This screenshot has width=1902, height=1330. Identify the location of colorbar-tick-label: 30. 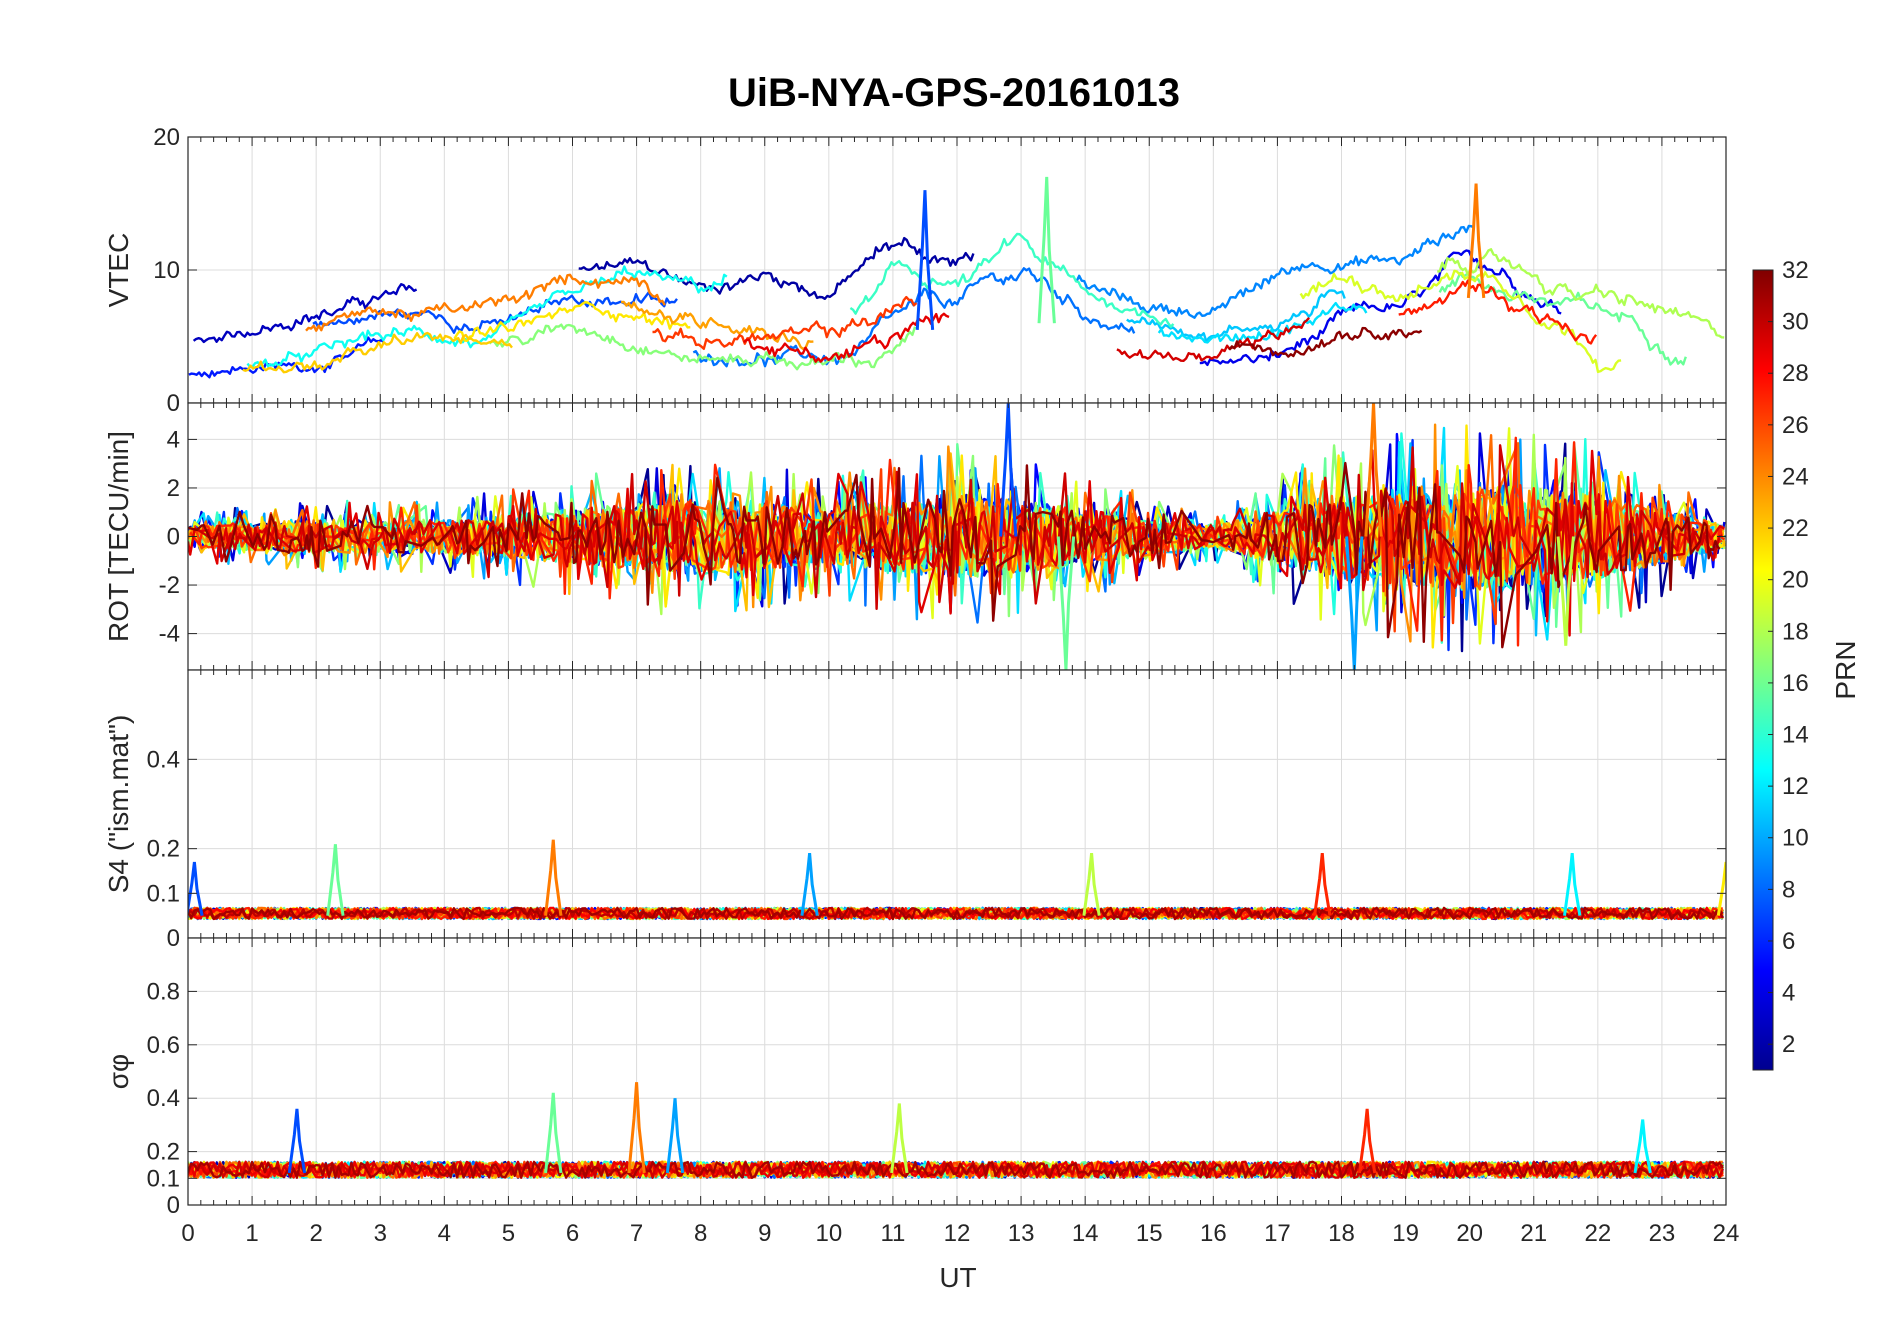
(1795, 322).